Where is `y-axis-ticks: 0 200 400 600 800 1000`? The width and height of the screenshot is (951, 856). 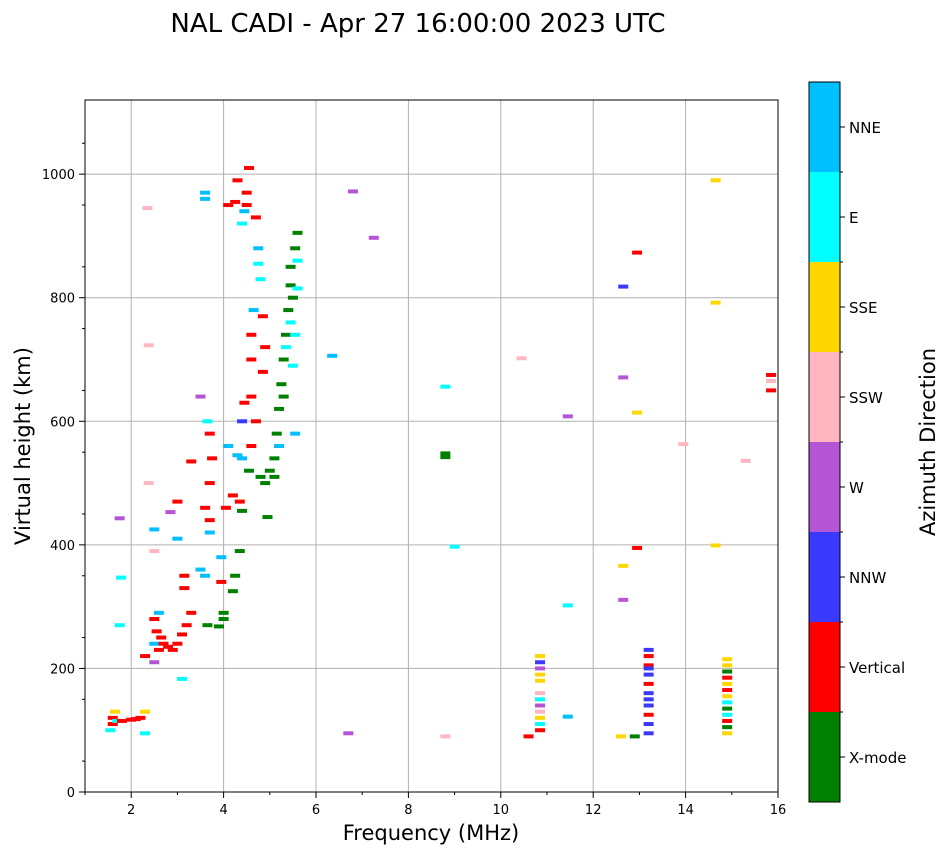
y-axis-ticks: 0 200 400 600 800 1000 is located at coordinates (63, 471).